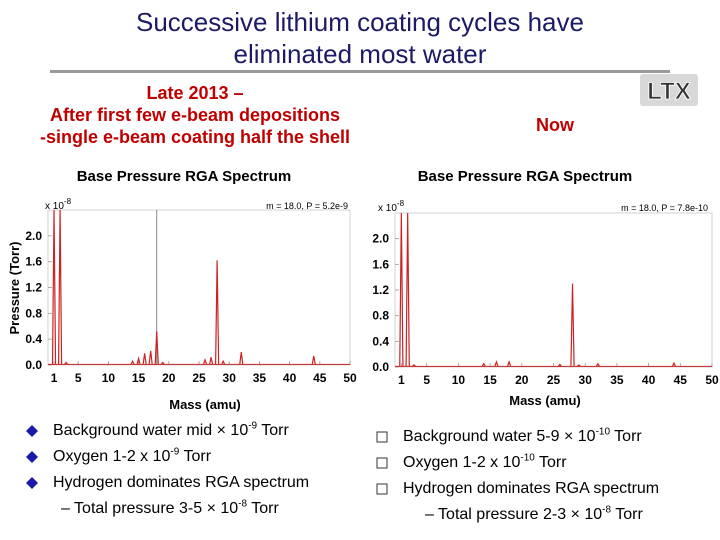 Image resolution: width=720 pixels, height=540 pixels. Describe the element at coordinates (151, 430) in the screenshot. I see `bullet-text: Background water mid × 10` at that location.